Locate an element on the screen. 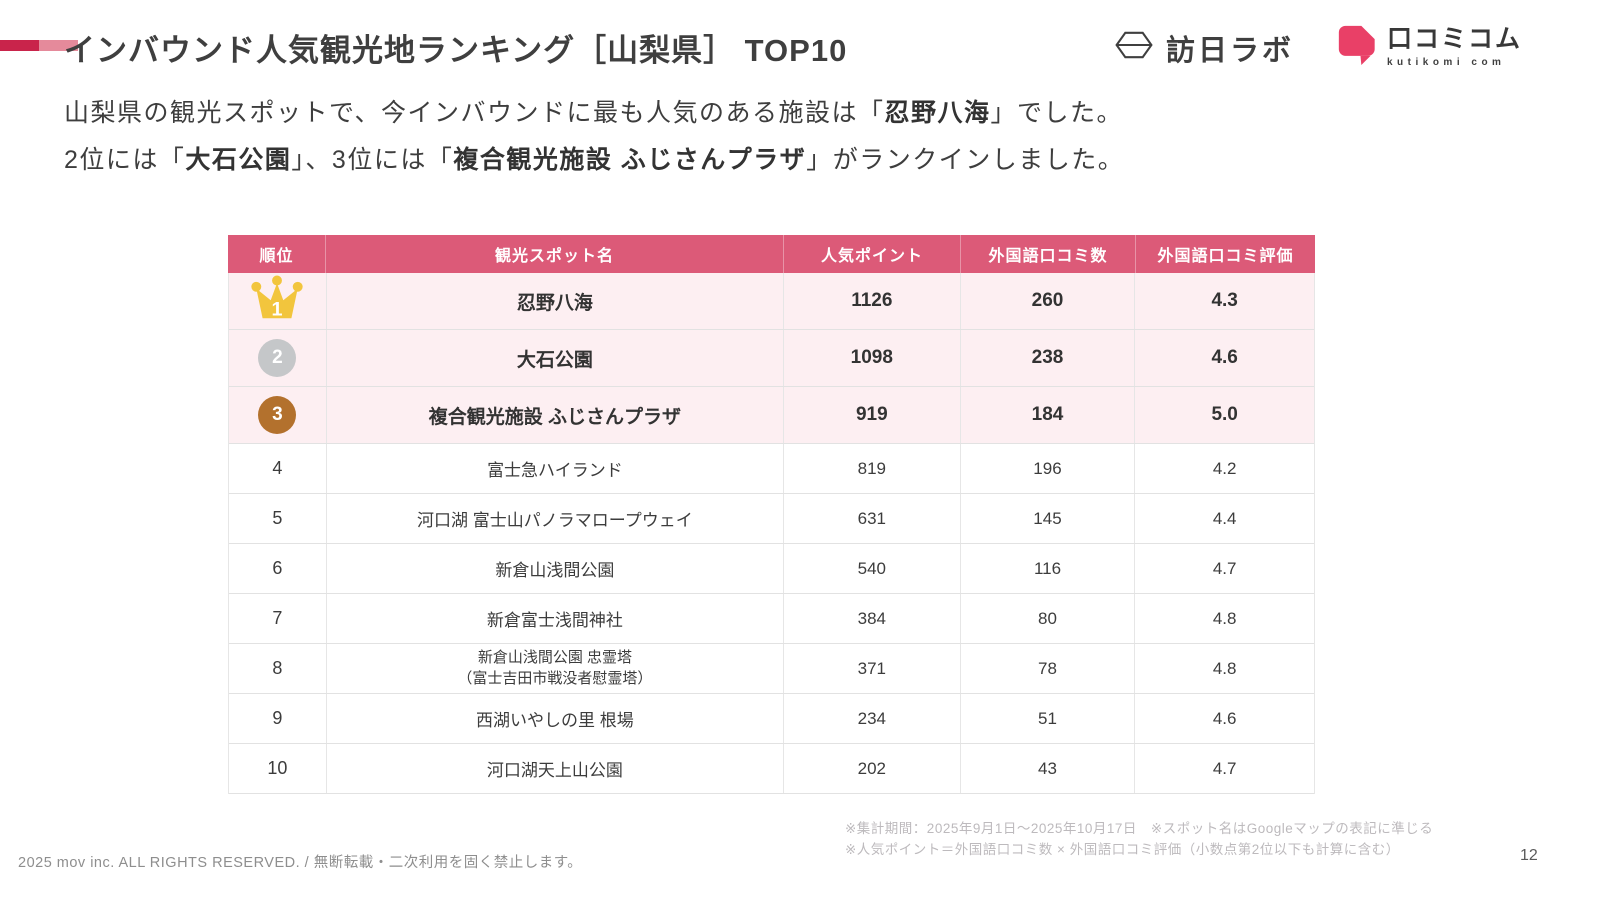 Image resolution: width=1600 pixels, height=900 pixels. rank-number: 7 is located at coordinates (277, 618).